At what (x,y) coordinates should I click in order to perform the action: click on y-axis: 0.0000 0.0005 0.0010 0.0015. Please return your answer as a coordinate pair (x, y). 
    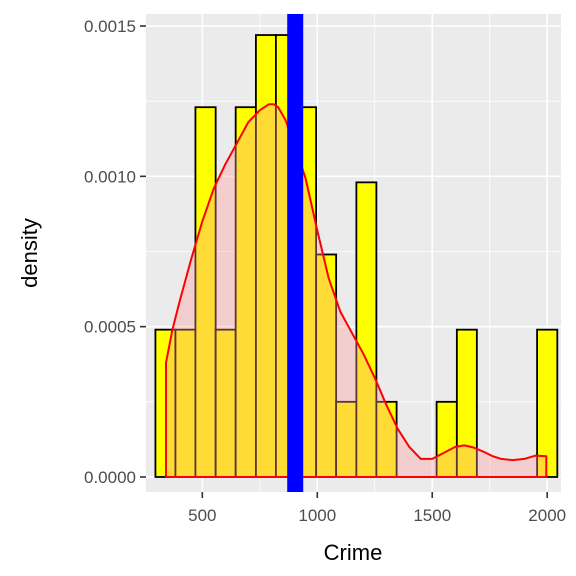
    Looking at the image, I should click on (115, 252).